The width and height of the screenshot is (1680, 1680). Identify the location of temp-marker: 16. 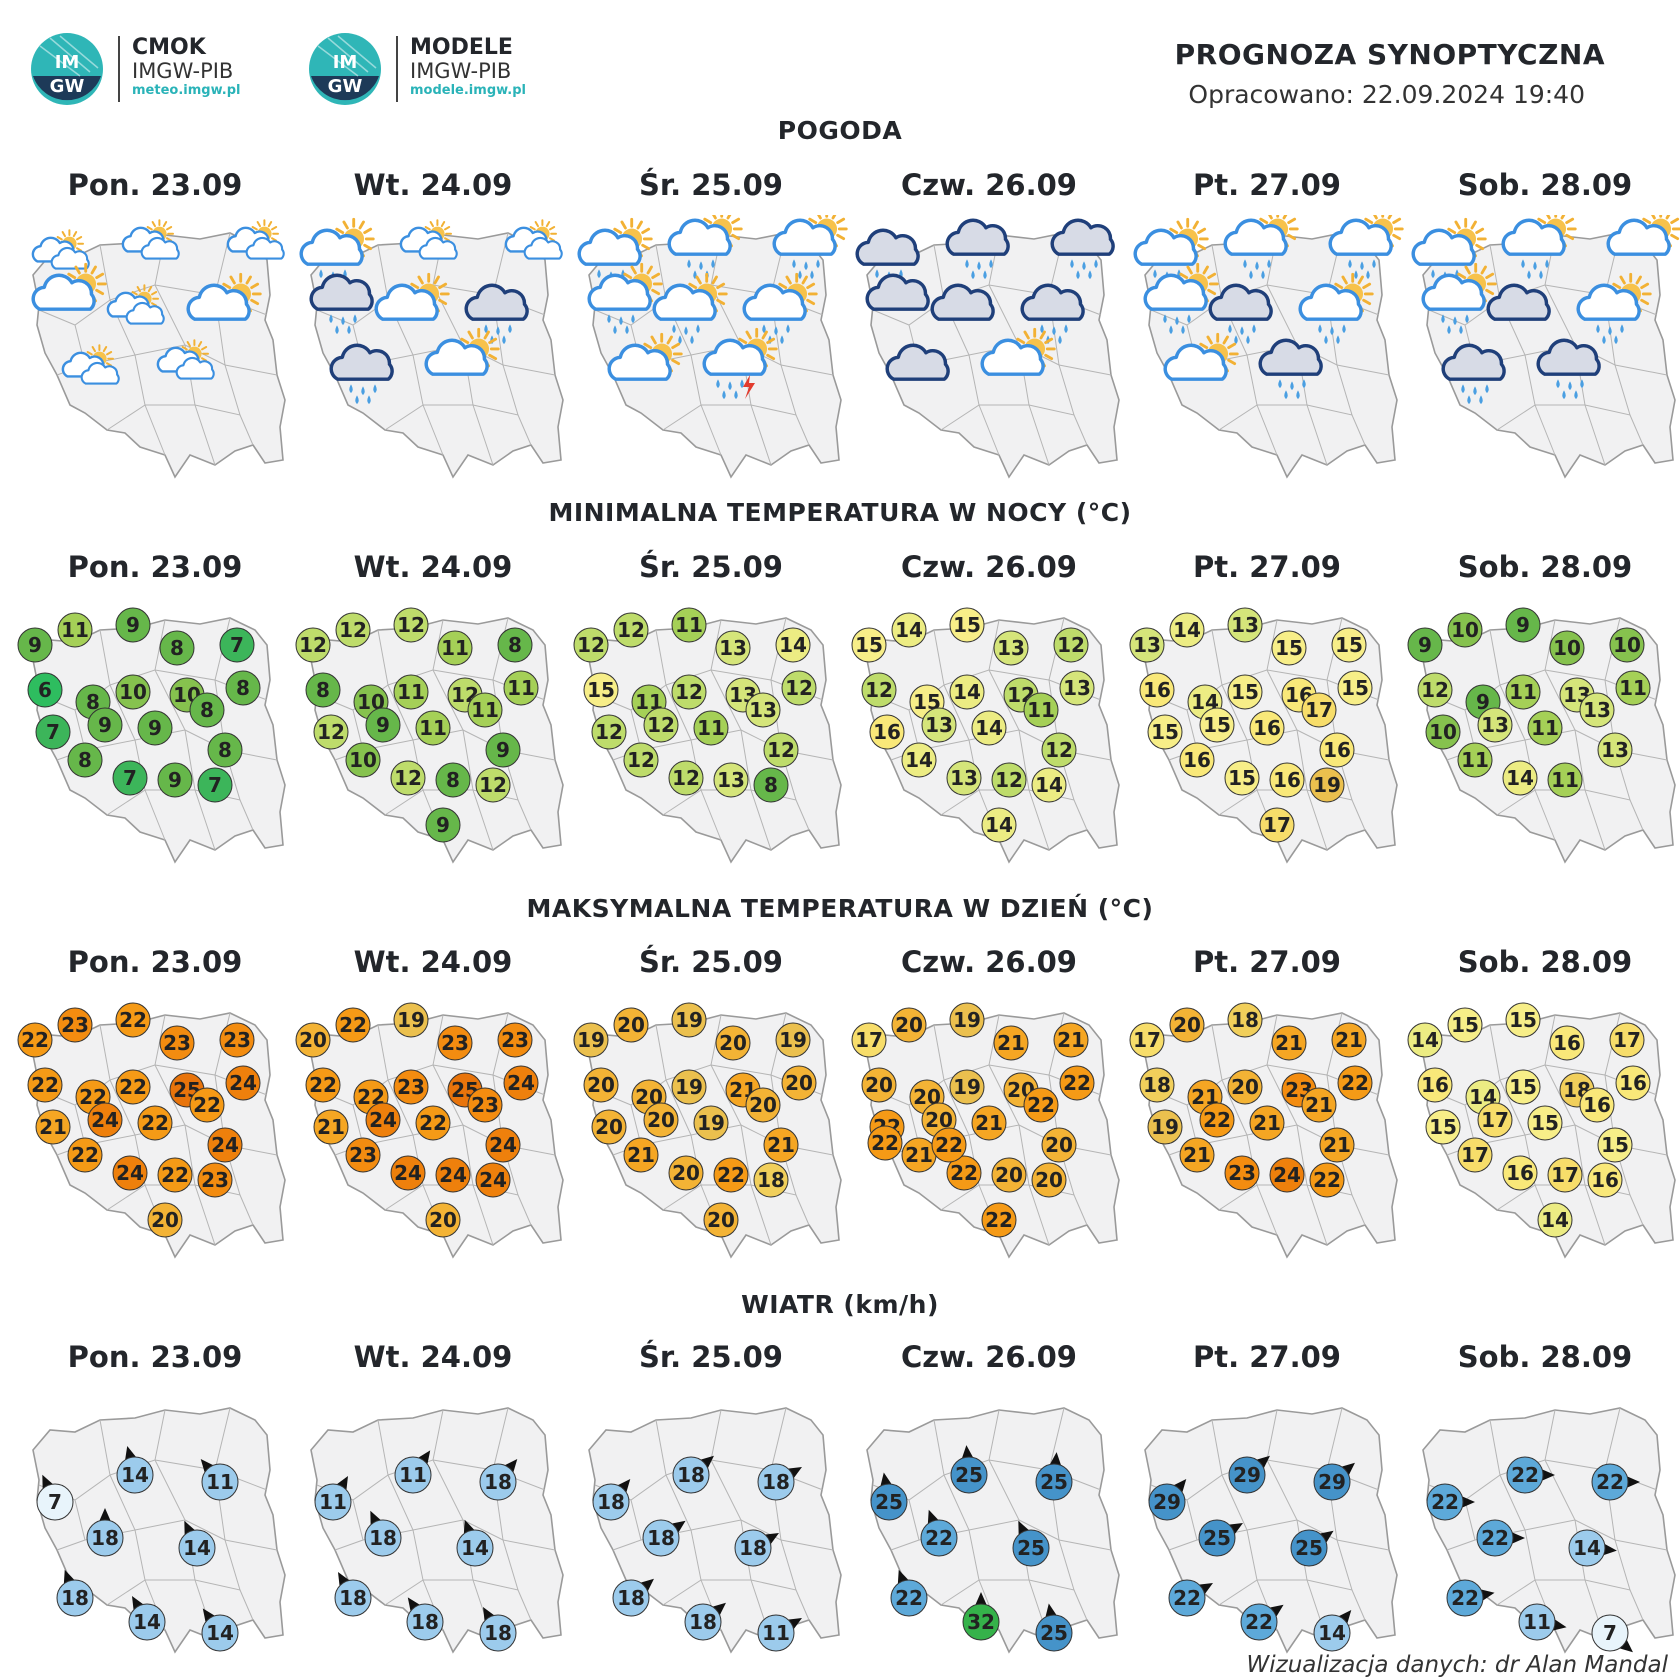
(1633, 1083).